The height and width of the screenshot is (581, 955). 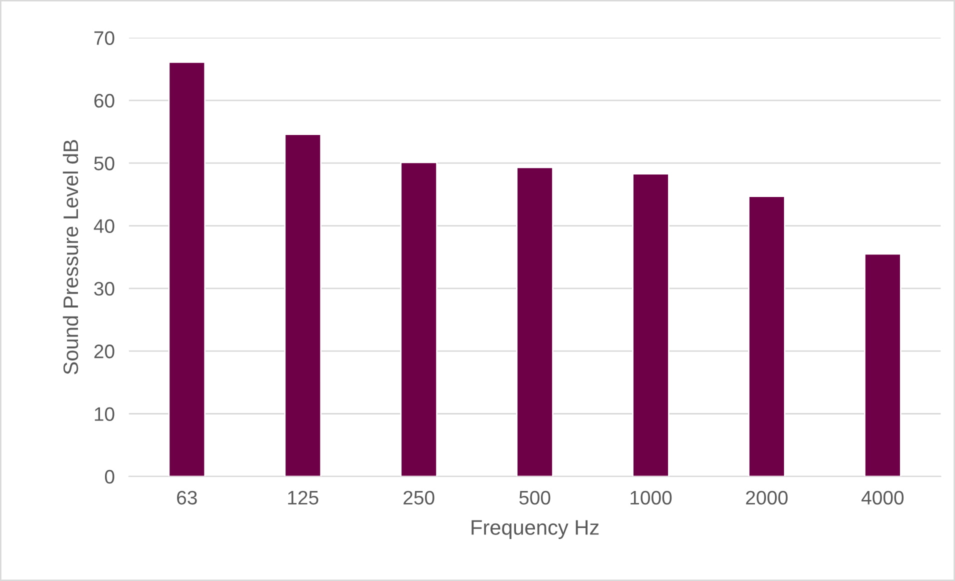 What do you see at coordinates (104, 351) in the screenshot?
I see `y-tick-label: 20` at bounding box center [104, 351].